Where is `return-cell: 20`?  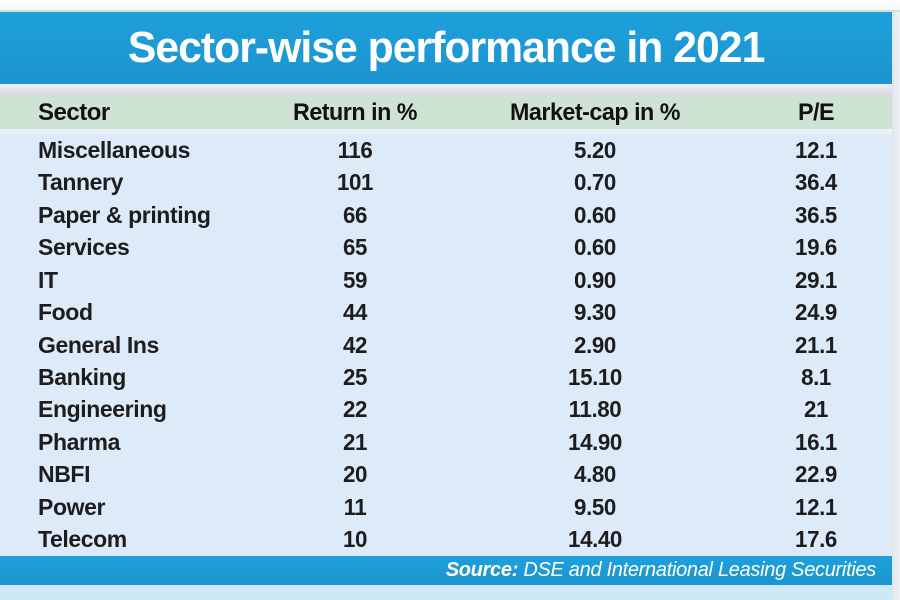 return-cell: 20 is located at coordinates (355, 474).